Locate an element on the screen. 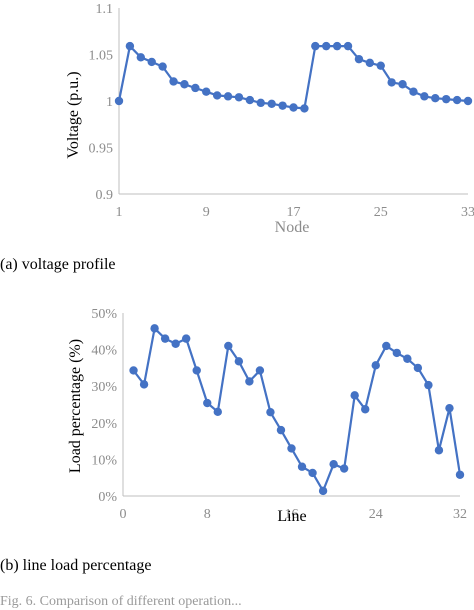 Image resolution: width=474 pixels, height=610 pixels. load-y-tick-label: 20% is located at coordinates (104, 424).